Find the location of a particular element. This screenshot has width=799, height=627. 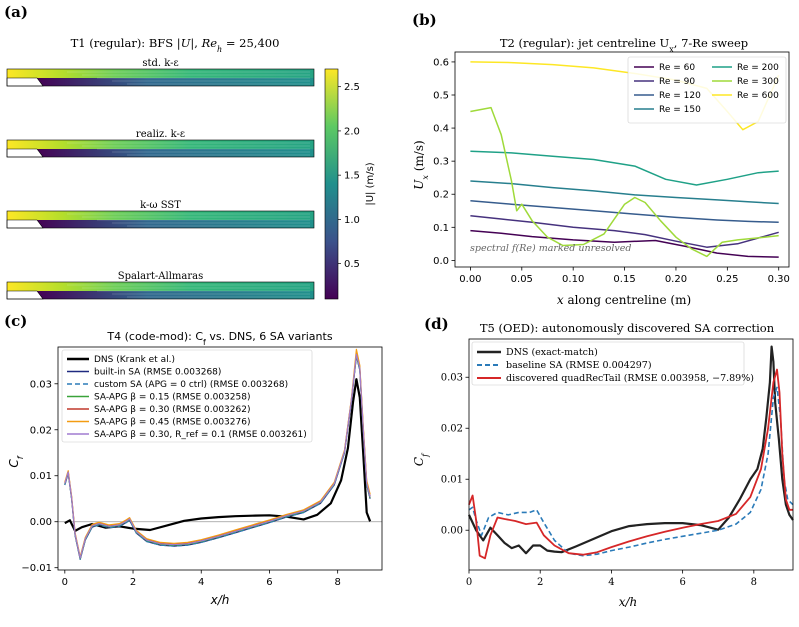

panel-b-title-main: T2 (regular): jet centreline U is located at coordinates (585, 43).